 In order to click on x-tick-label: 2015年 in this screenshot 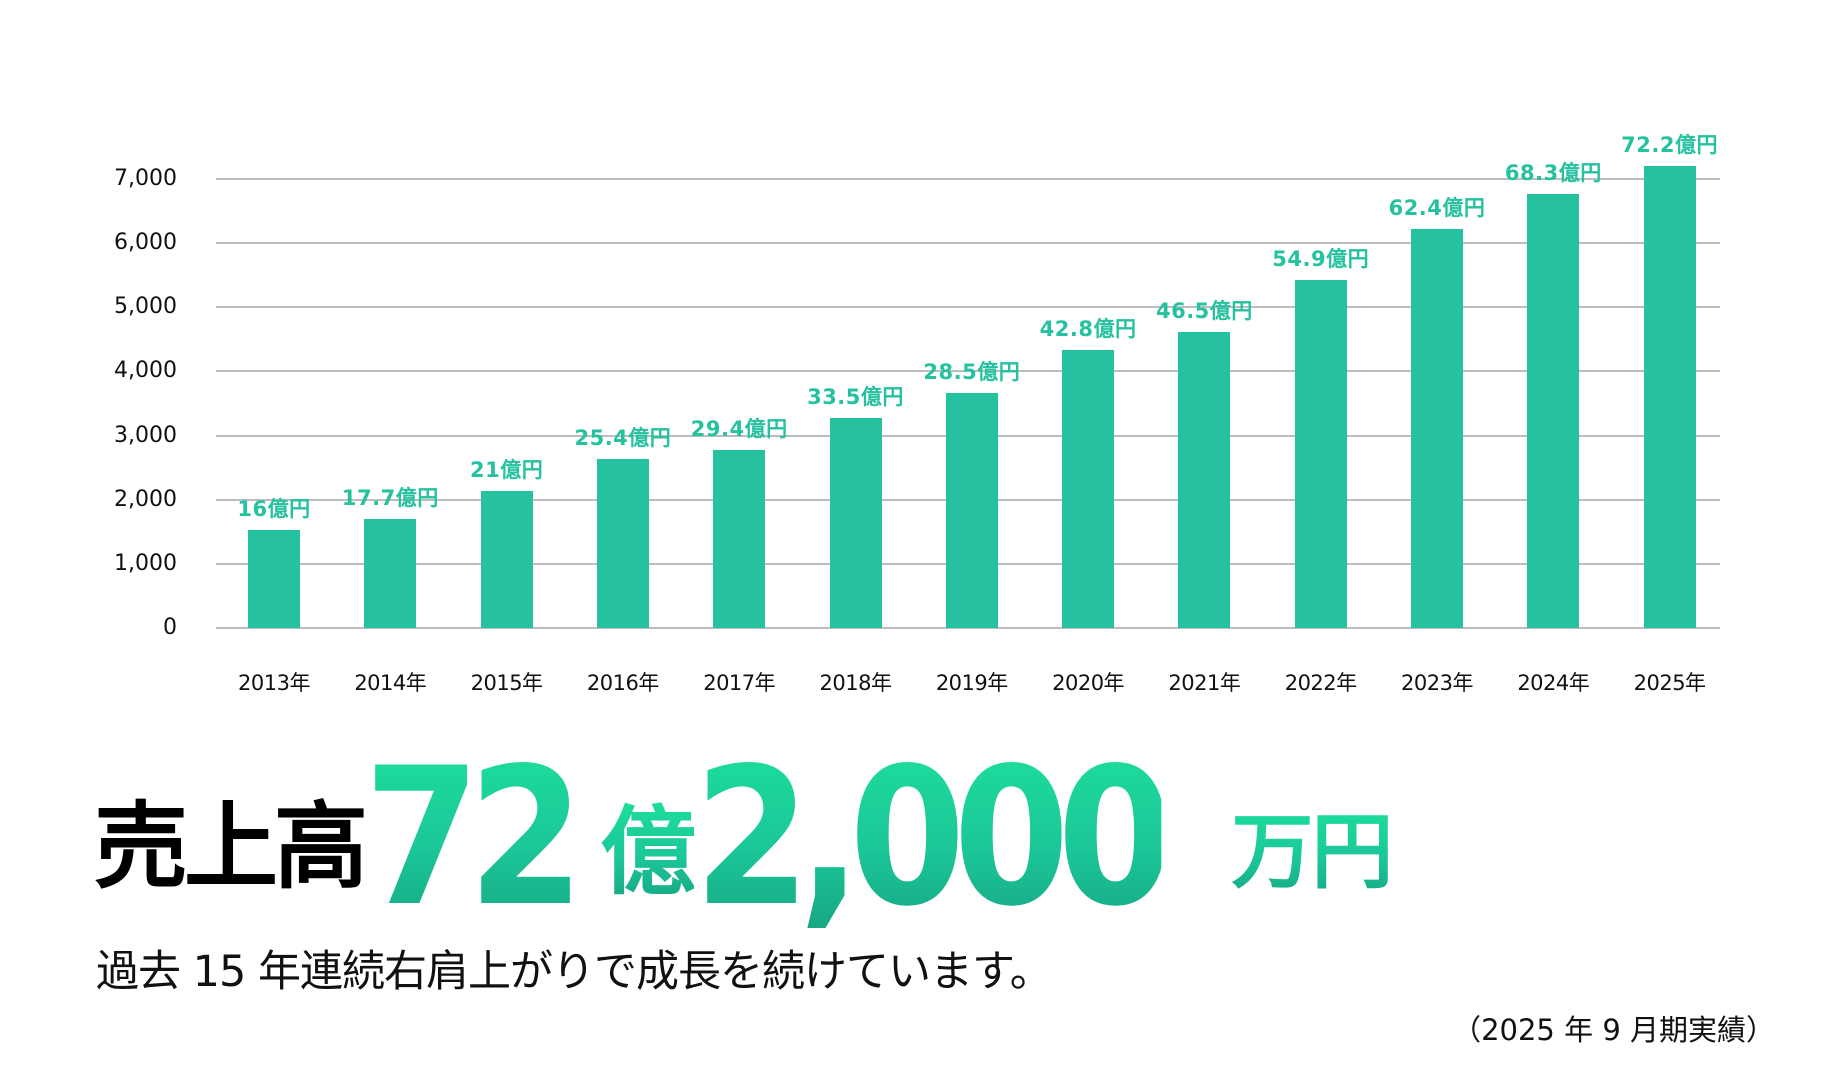, I will do `click(506, 683)`.